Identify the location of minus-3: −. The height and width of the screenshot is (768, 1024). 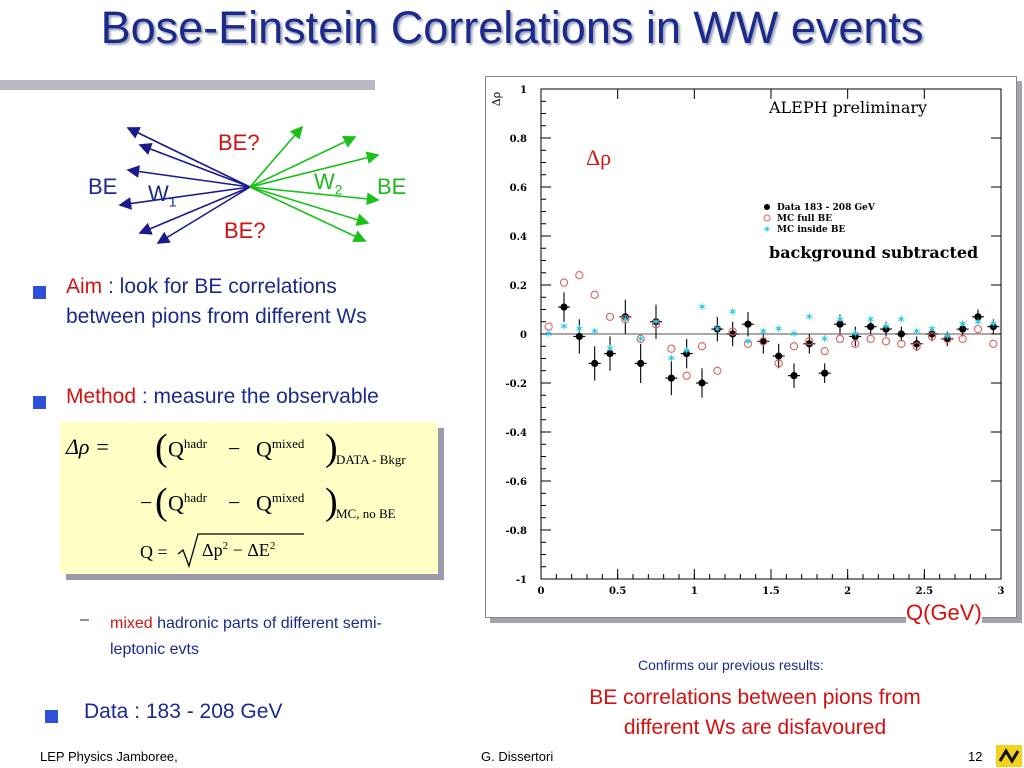
(234, 502).